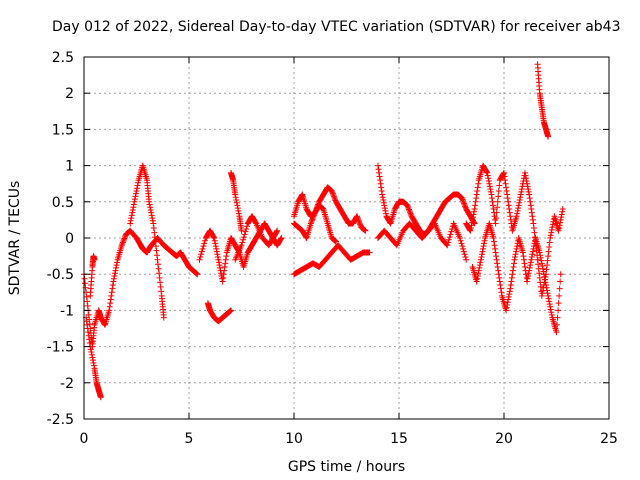  I want to click on x-tick-label: 15, so click(399, 439).